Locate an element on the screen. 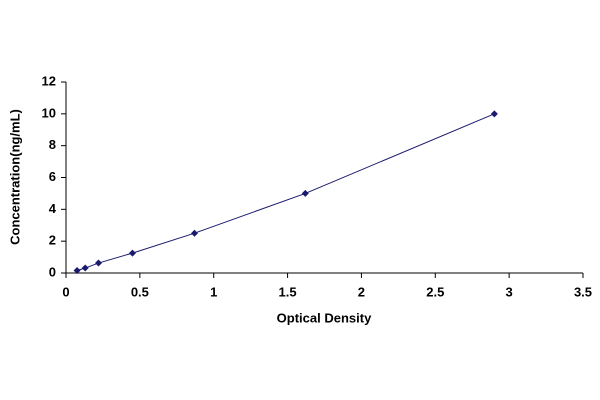 The height and width of the screenshot is (400, 600). y-tick-label: 4 is located at coordinates (53, 208).